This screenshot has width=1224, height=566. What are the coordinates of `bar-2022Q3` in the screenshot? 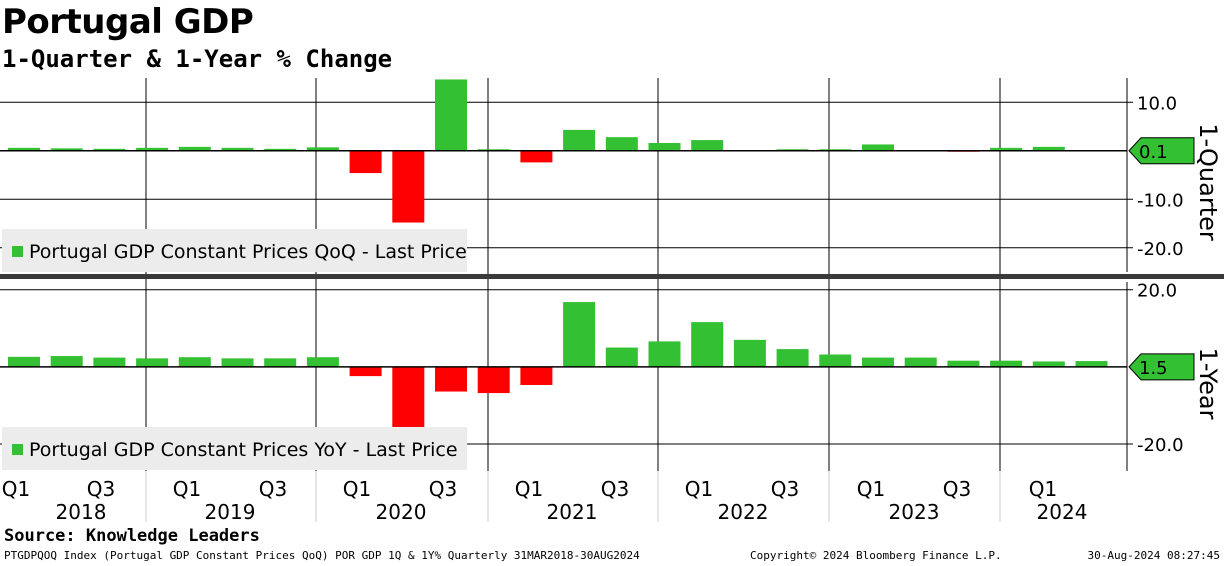 It's located at (792, 358).